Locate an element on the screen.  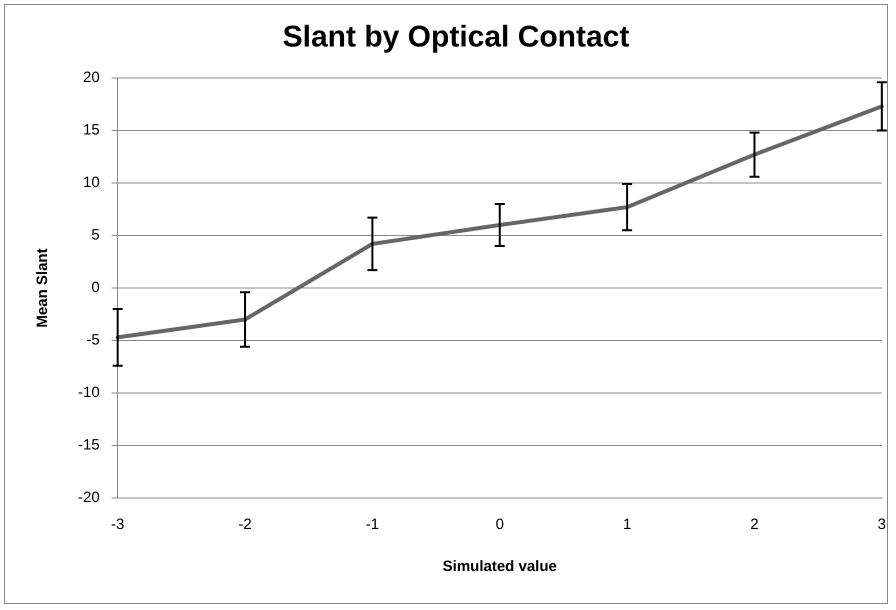
x-tick-label: -1 is located at coordinates (373, 525).